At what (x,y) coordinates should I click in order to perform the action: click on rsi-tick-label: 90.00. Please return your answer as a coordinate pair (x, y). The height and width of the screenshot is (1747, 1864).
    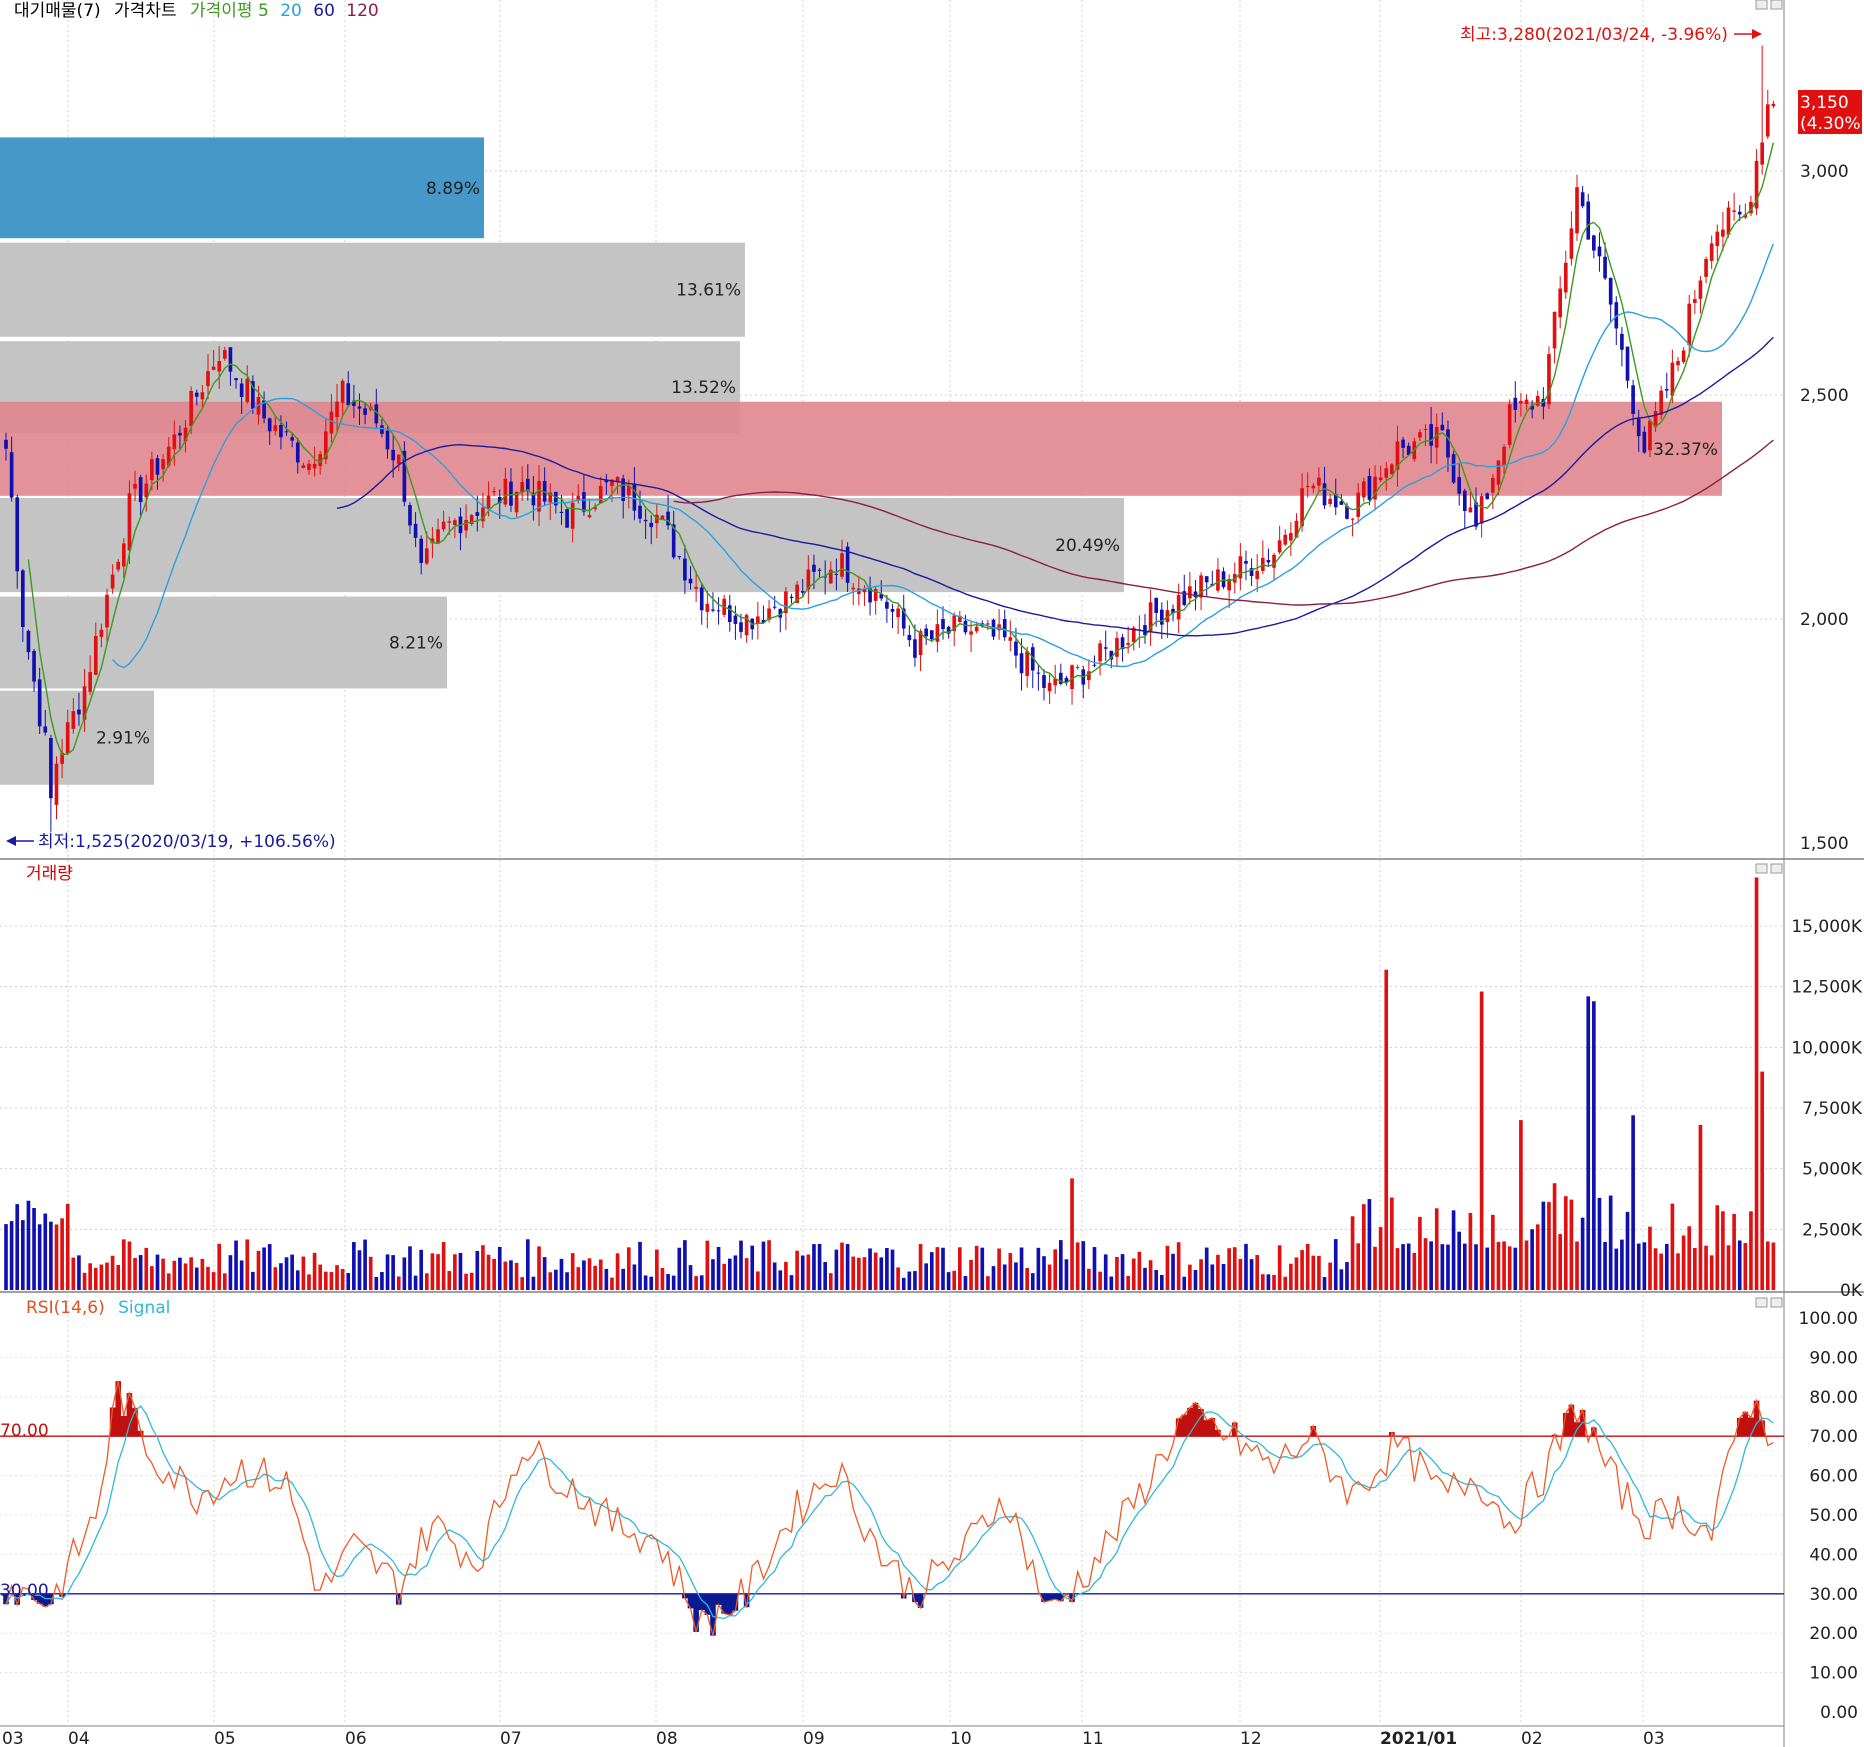
    Looking at the image, I should click on (1833, 1358).